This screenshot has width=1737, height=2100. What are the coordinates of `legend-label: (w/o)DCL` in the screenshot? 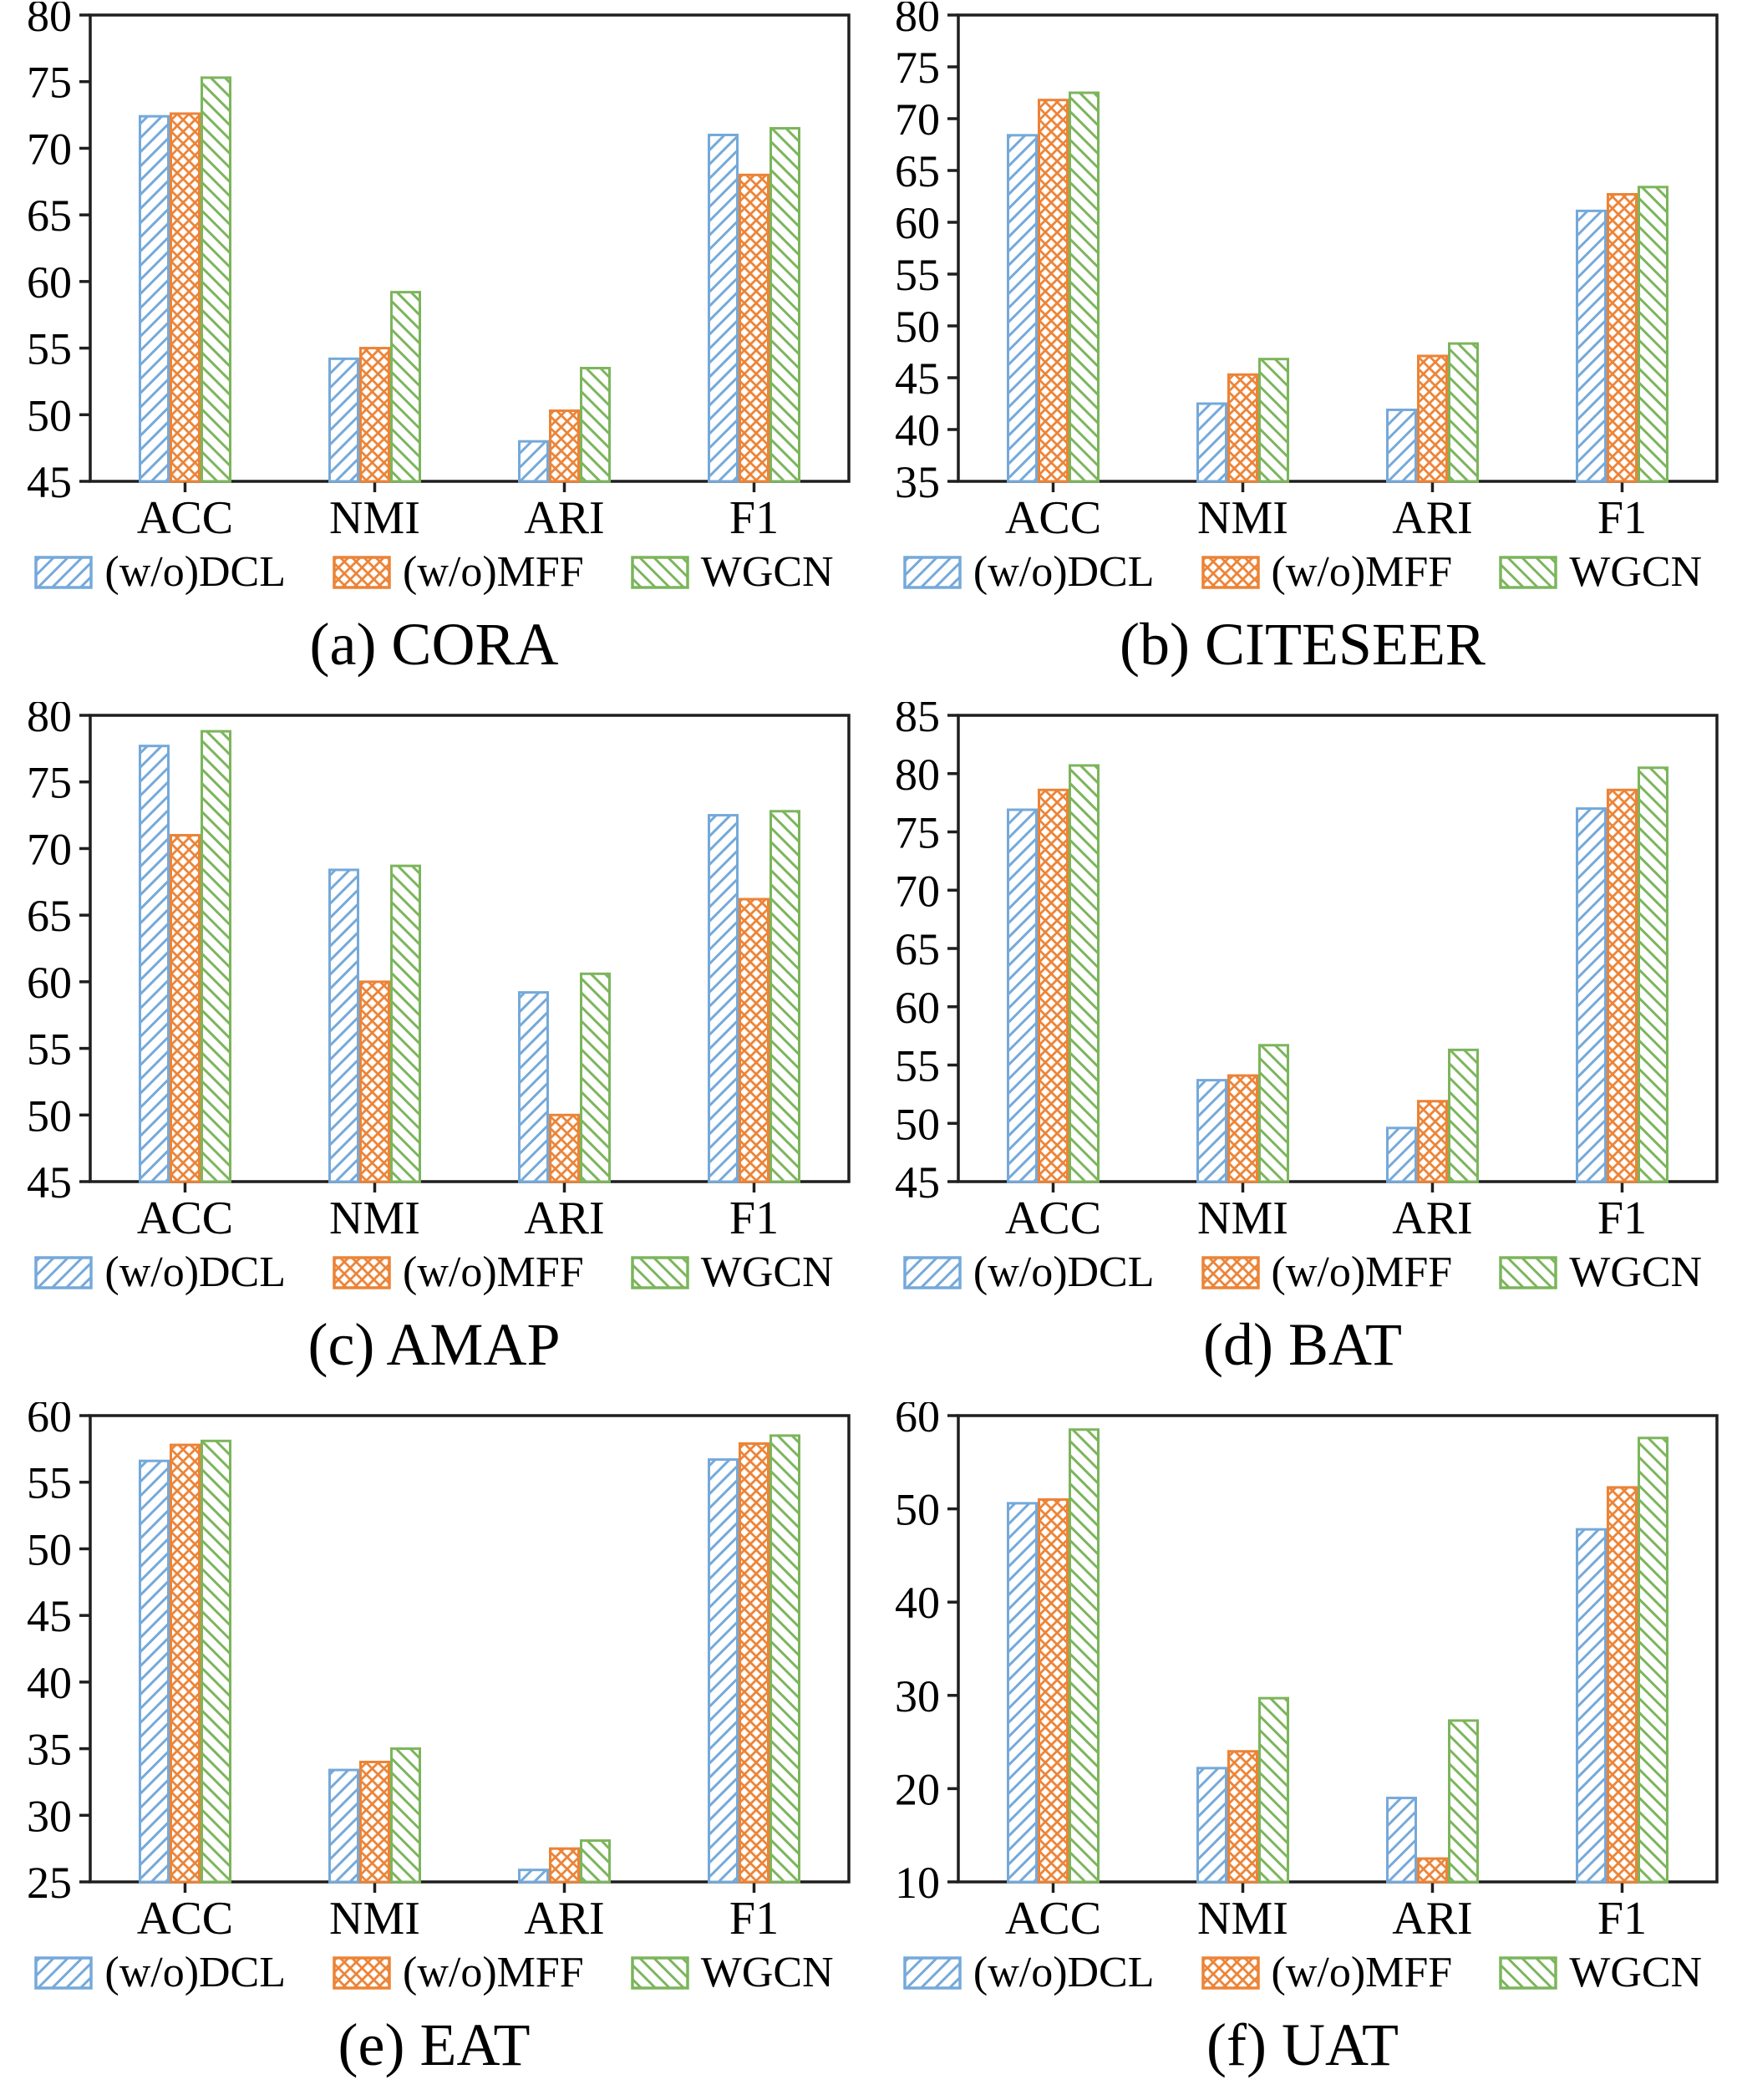 It's located at (1064, 1272).